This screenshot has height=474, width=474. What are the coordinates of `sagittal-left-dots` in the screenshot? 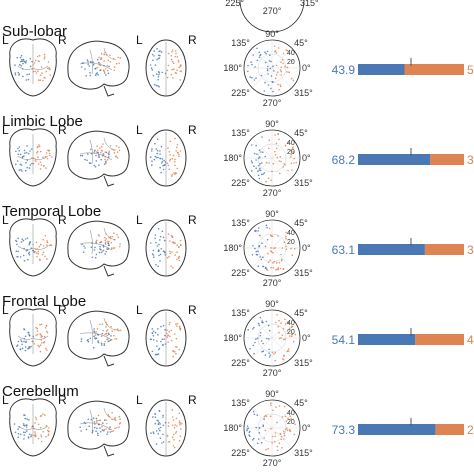 It's located at (95, 427).